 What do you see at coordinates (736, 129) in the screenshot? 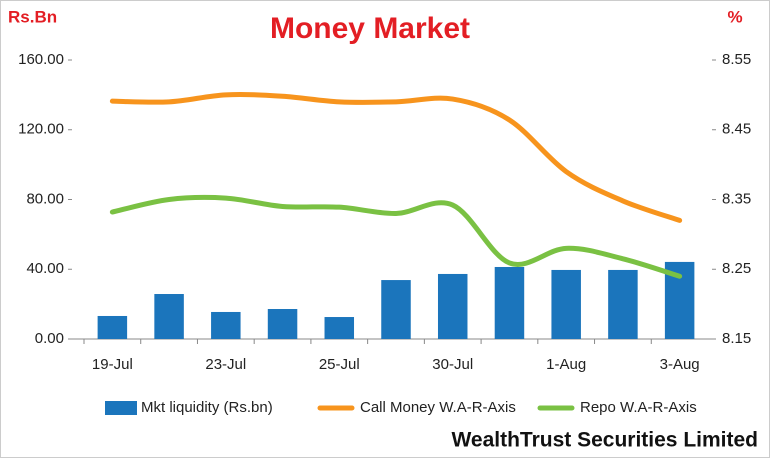
I see `y2-tick-label: 8.45` at bounding box center [736, 129].